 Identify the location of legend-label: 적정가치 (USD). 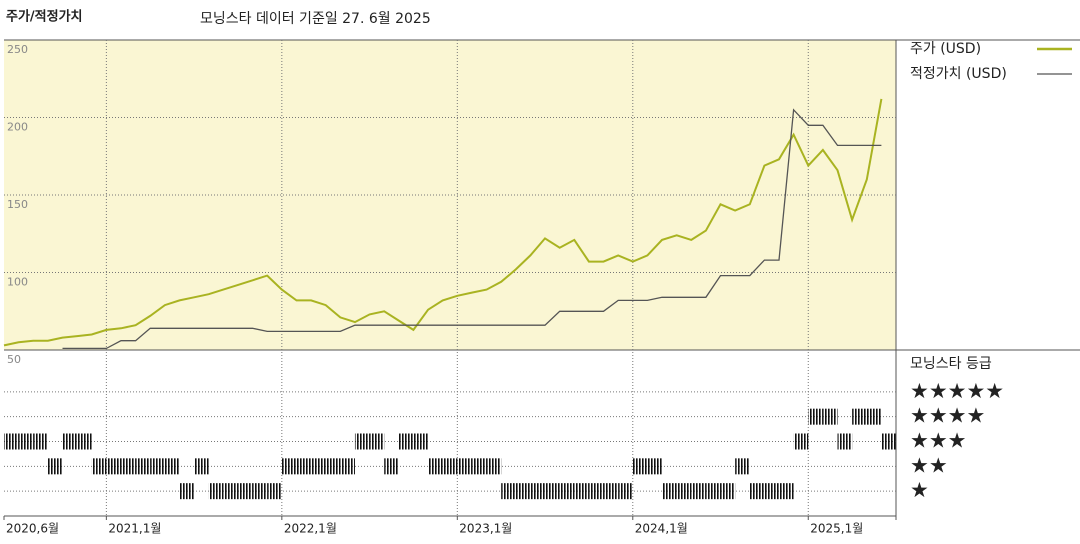
(958, 74).